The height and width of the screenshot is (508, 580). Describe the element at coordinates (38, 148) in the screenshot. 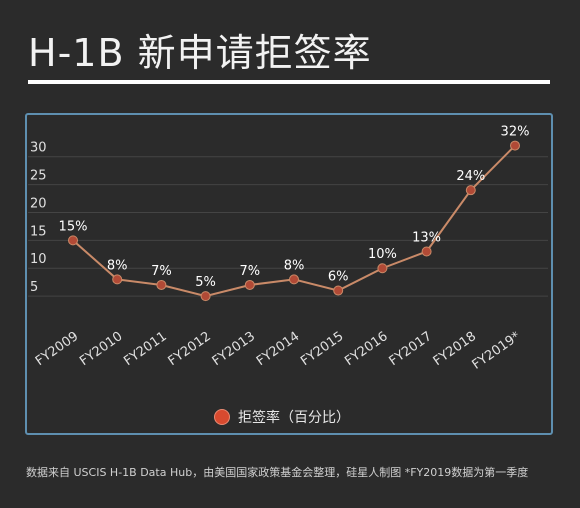

I see `y-tick-label: 30` at that location.